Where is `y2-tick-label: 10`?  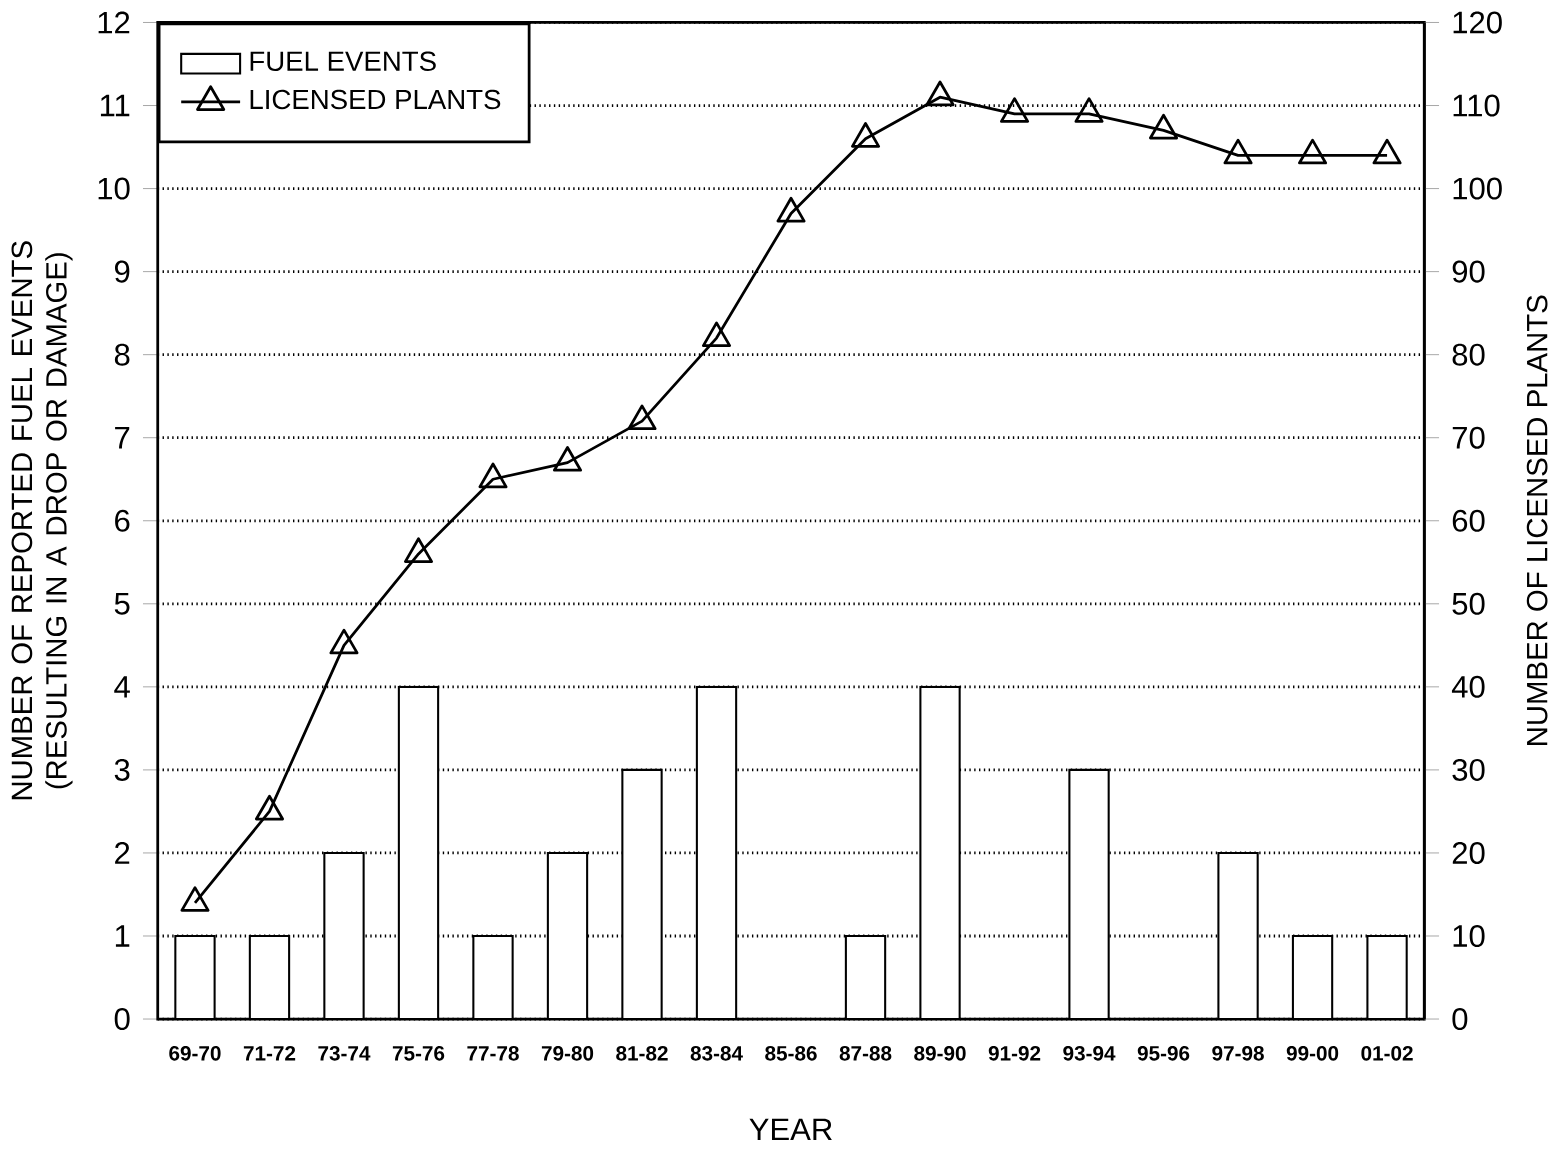
y2-tick-label: 10 is located at coordinates (1469, 936).